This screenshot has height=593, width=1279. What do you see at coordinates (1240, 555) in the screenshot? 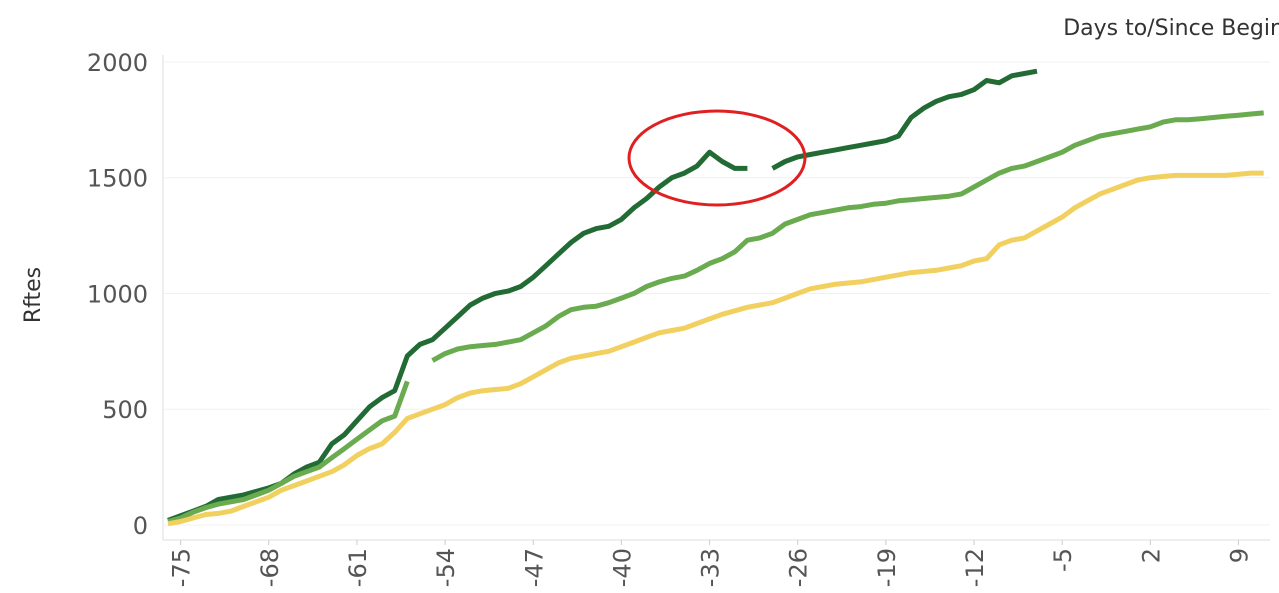
I see `x-tick-label: 9` at bounding box center [1240, 555].